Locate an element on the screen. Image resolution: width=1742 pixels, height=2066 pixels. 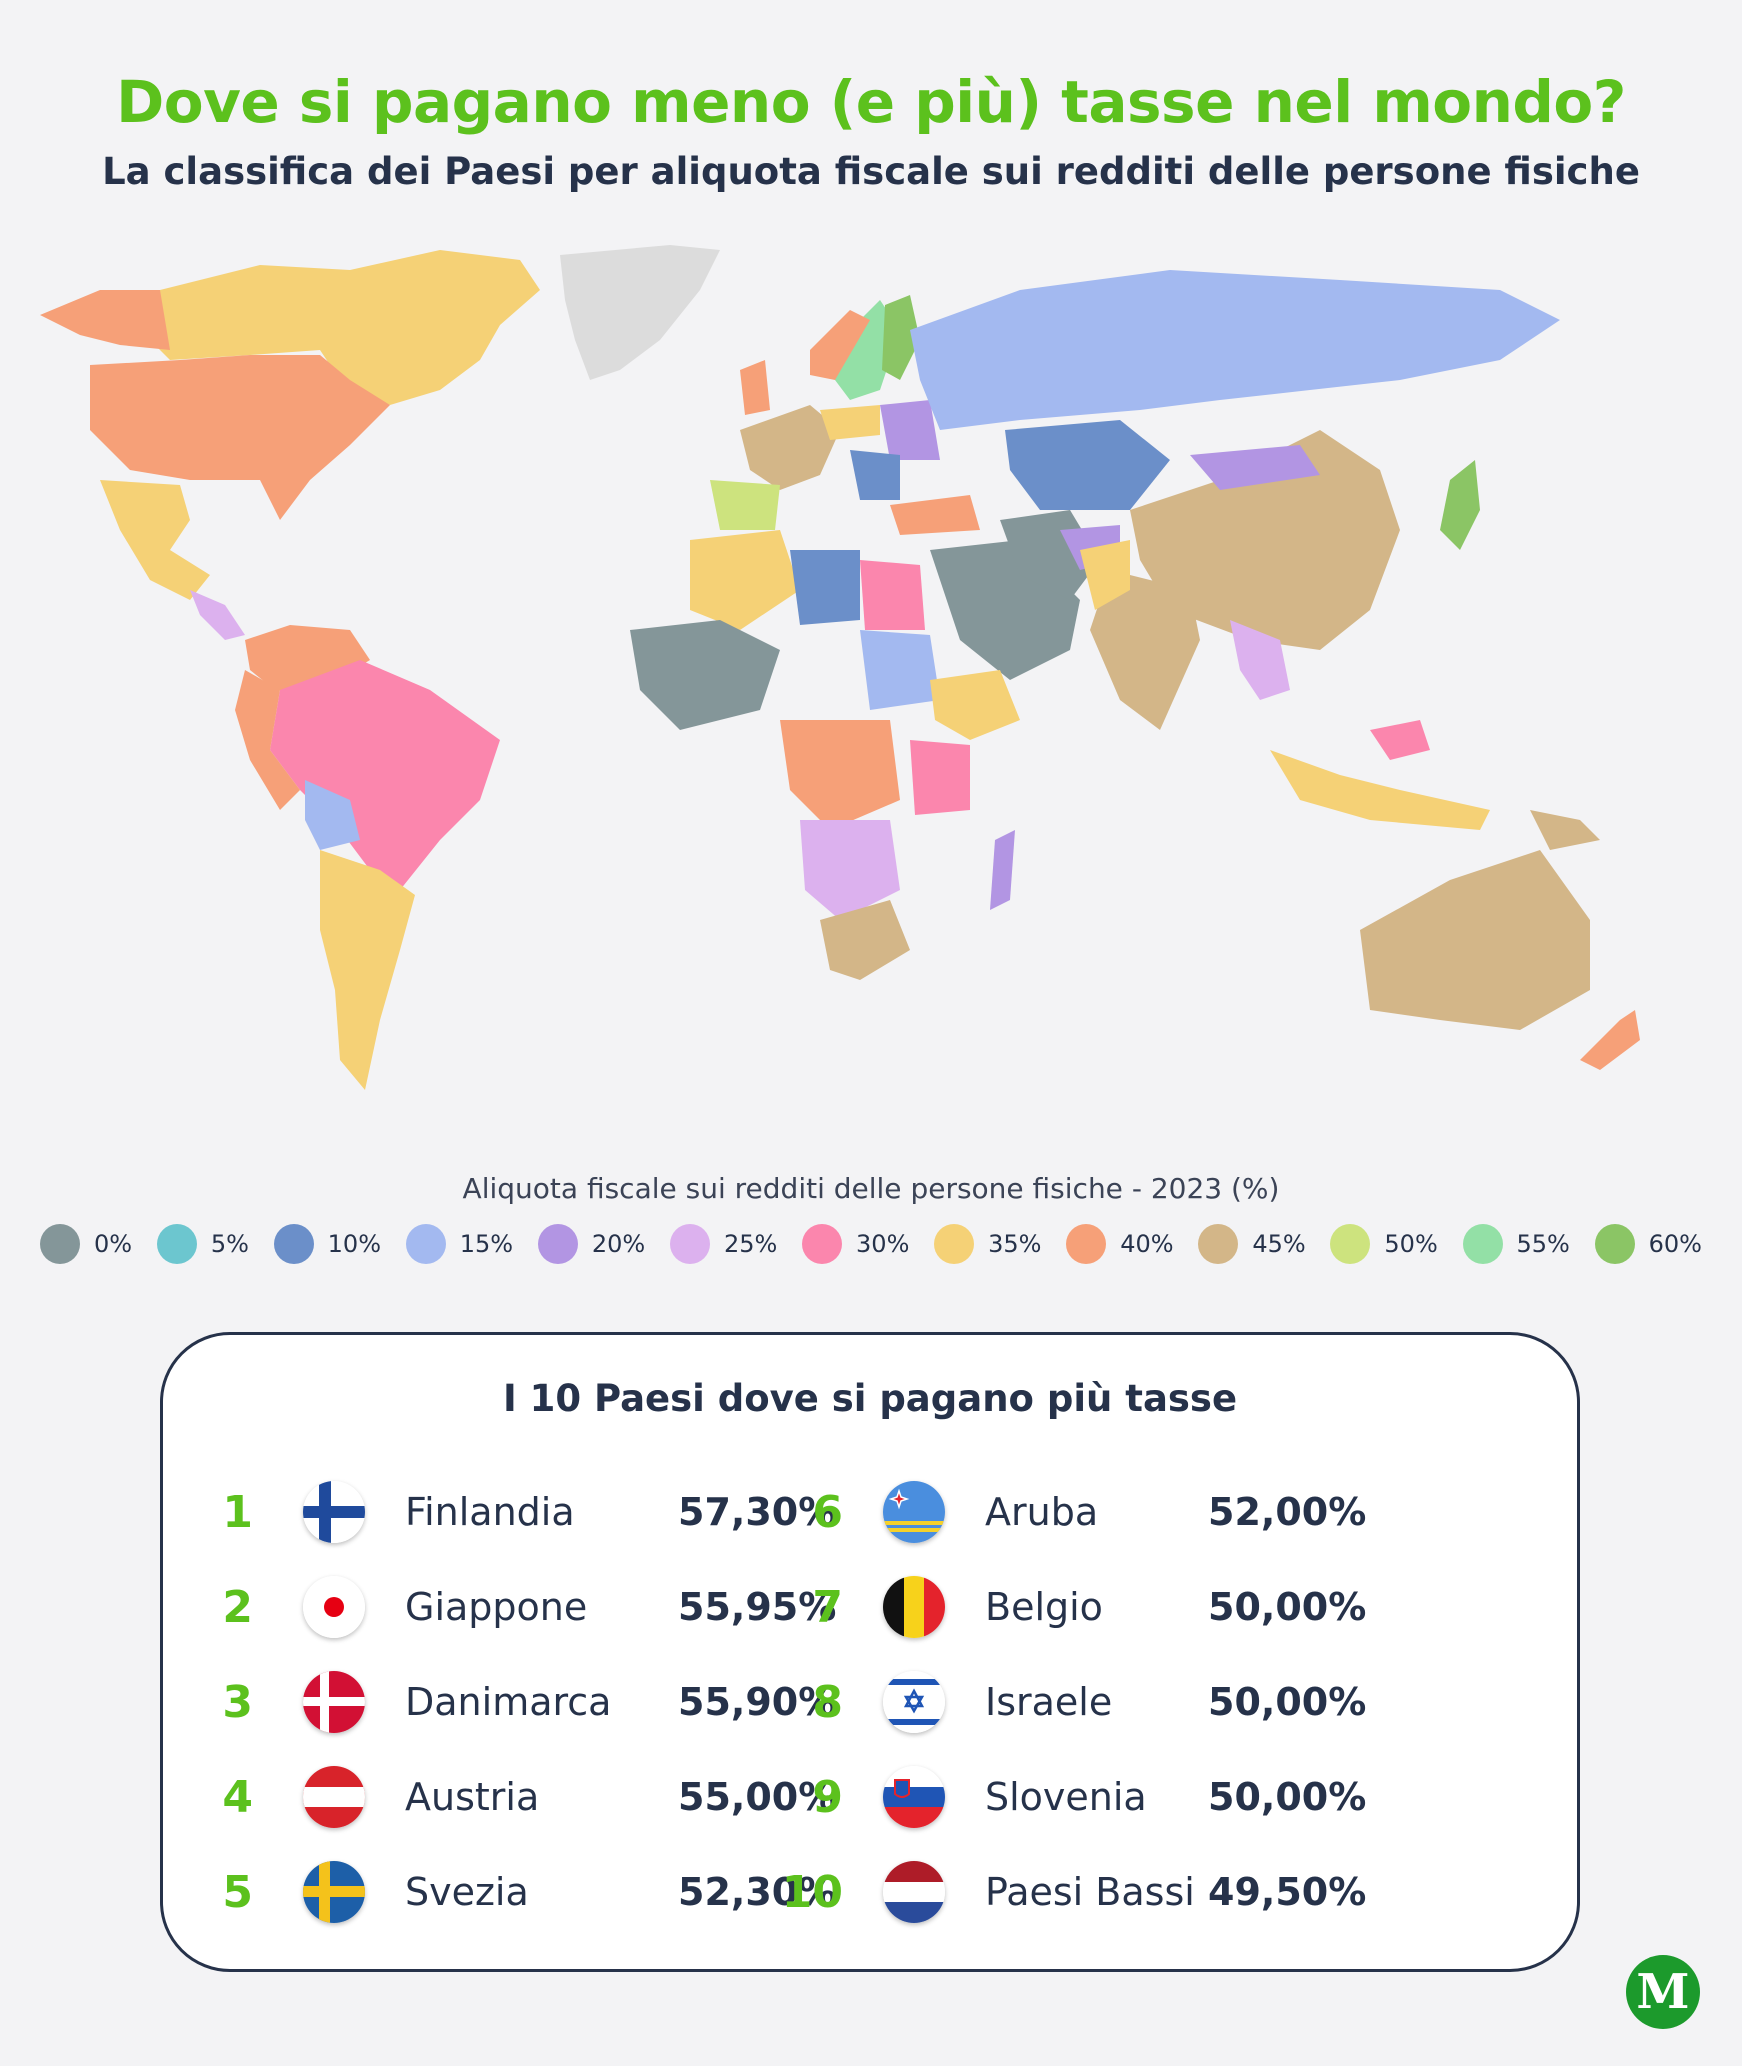
map-region-bolivia is located at coordinates (332, 815).